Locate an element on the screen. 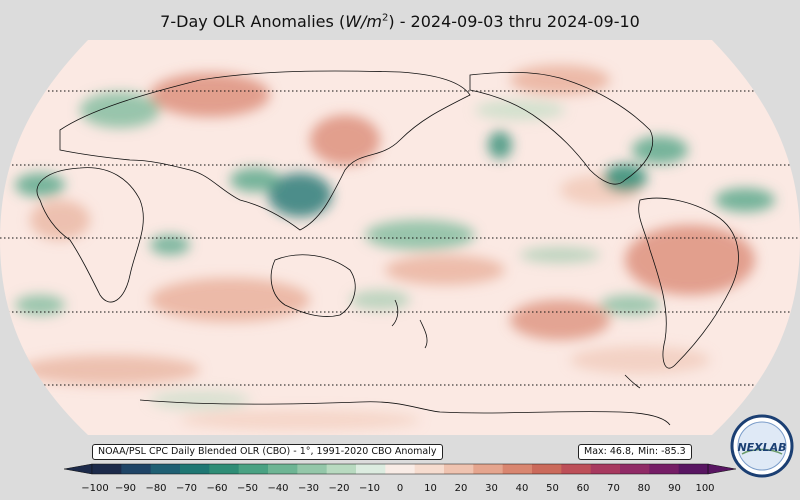 Image resolution: width=800 pixels, height=500 pixels. colorbar-tick-label: −10 is located at coordinates (369, 488).